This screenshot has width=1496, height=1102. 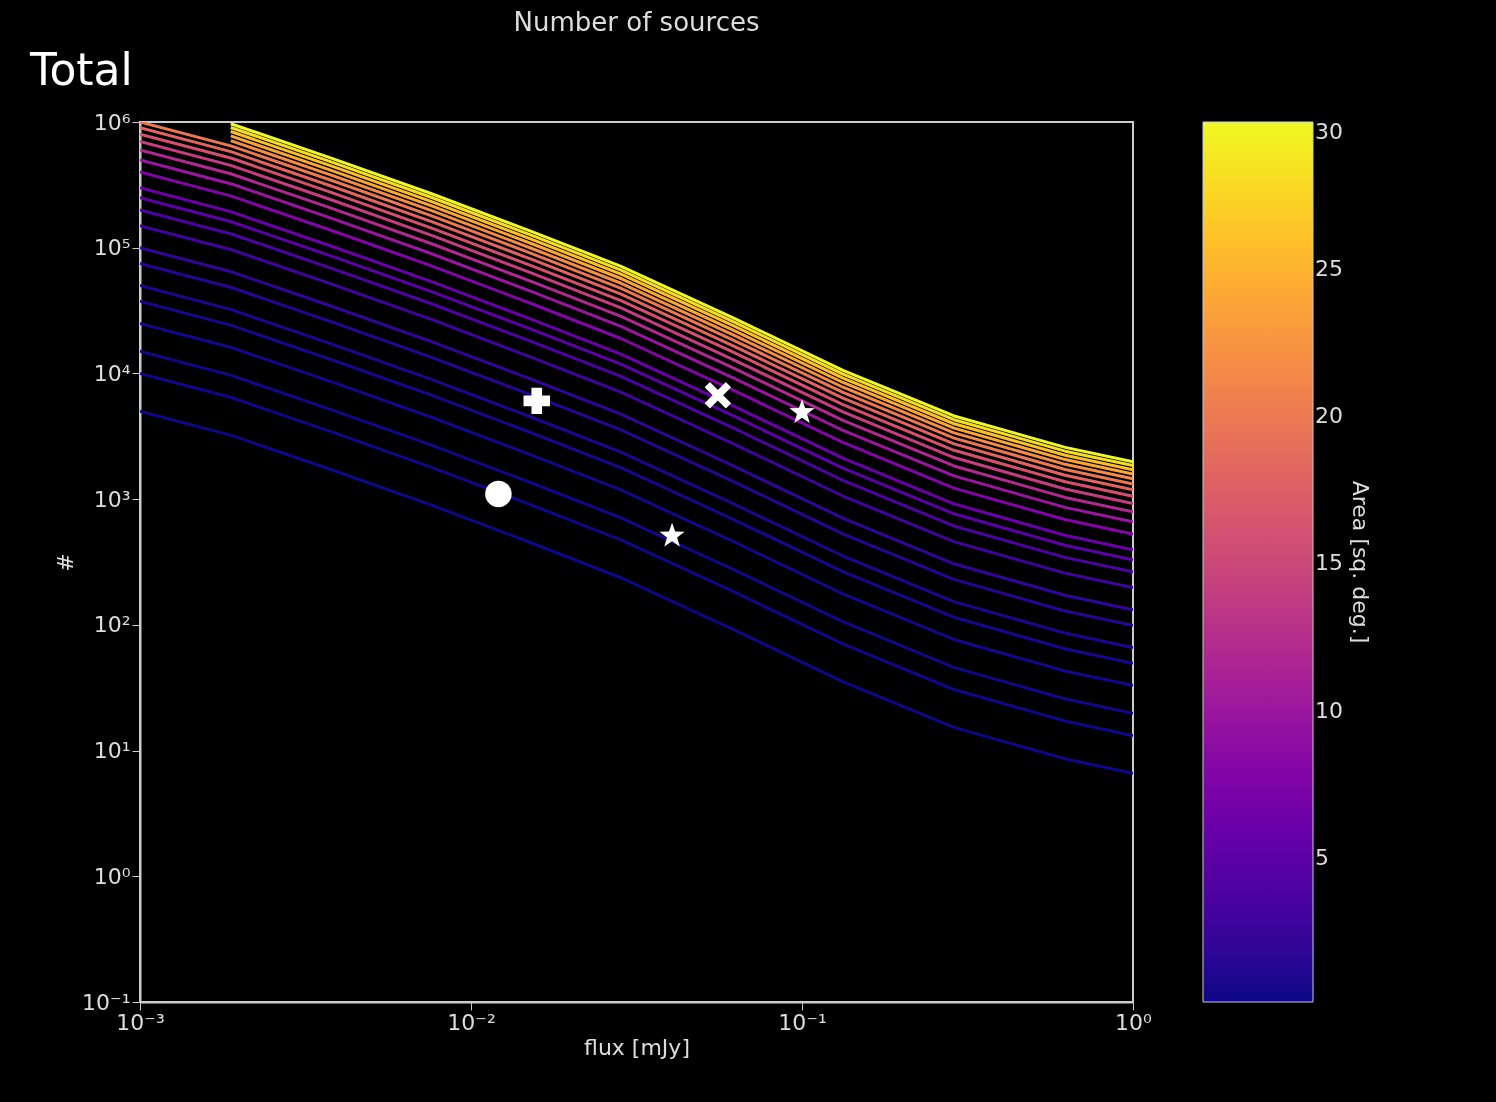 What do you see at coordinates (1329, 269) in the screenshot?
I see `color-bar-label: 25` at bounding box center [1329, 269].